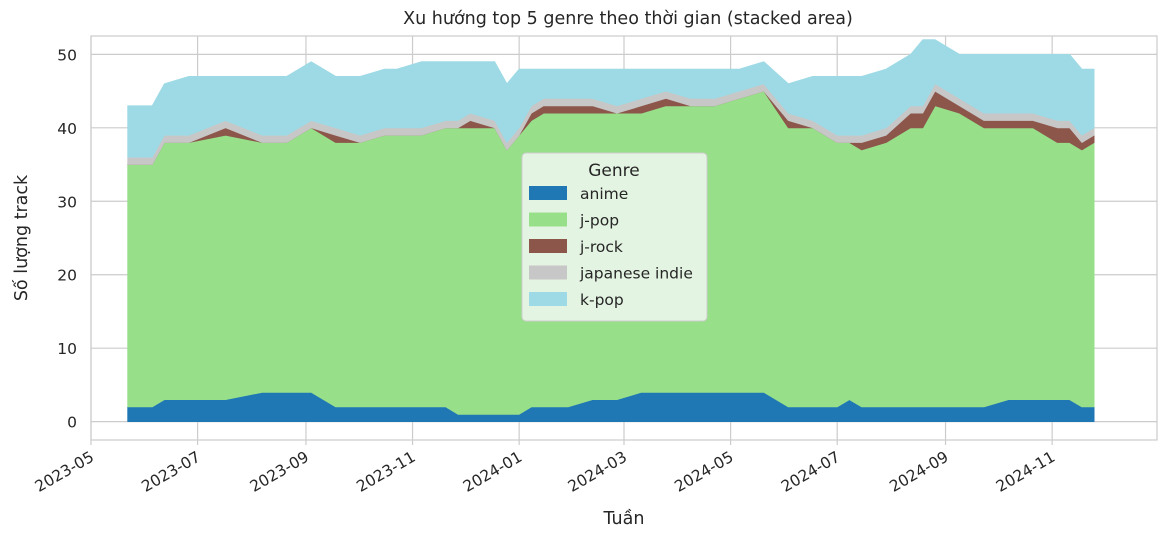  I want to click on y-axis-label: Số lượng track, so click(21, 237).